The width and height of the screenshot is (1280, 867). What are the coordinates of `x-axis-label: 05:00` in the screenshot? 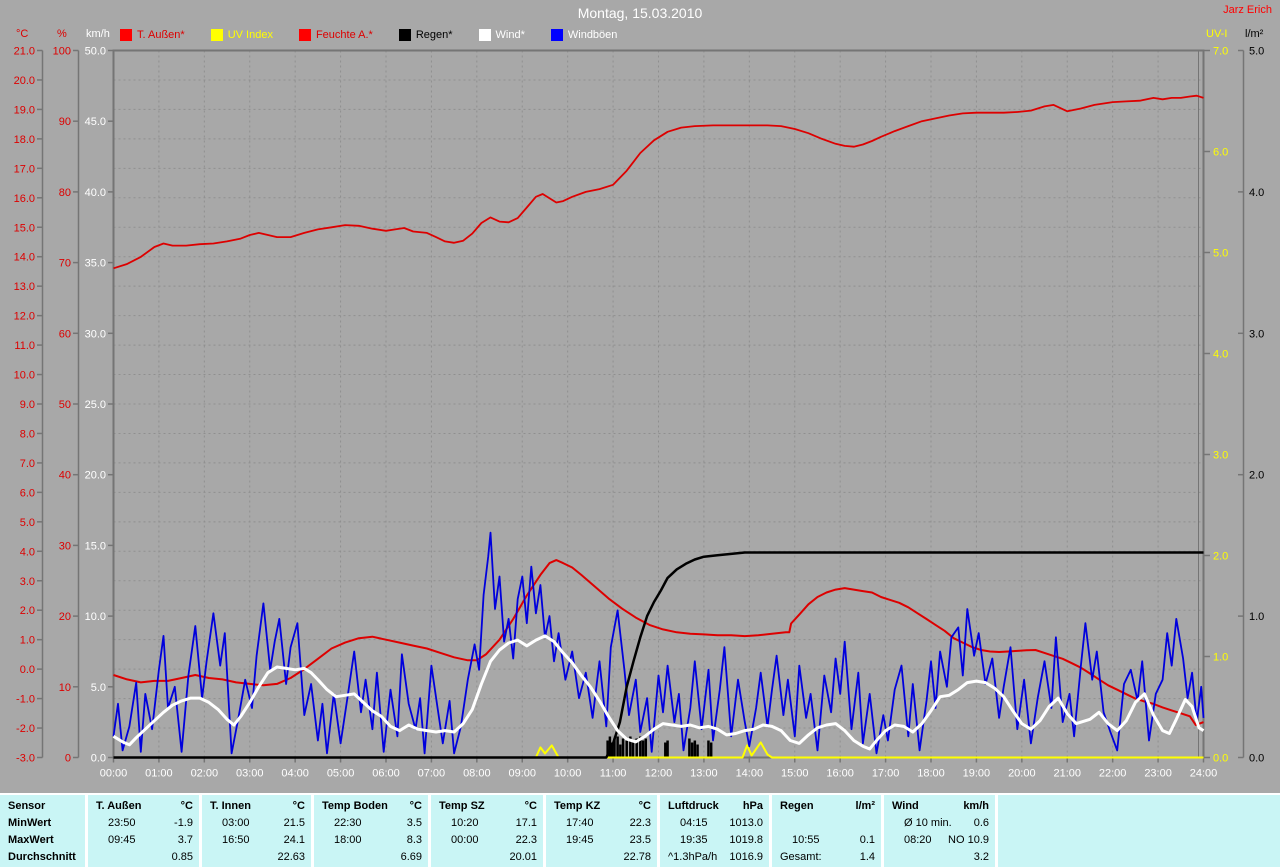 It's located at (341, 774).